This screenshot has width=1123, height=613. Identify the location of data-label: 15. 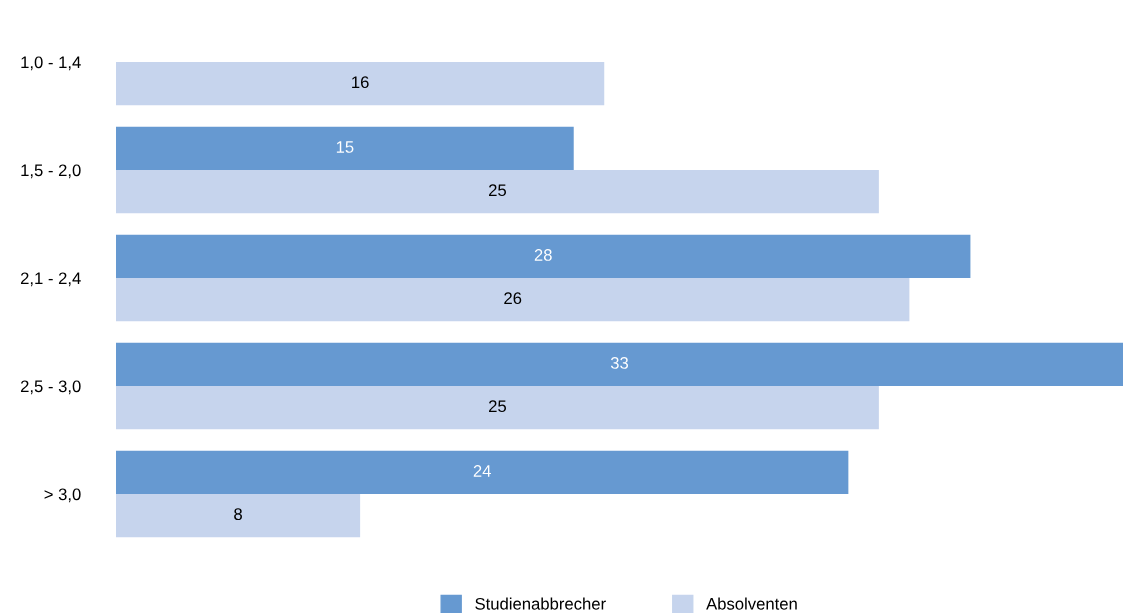
(345, 147).